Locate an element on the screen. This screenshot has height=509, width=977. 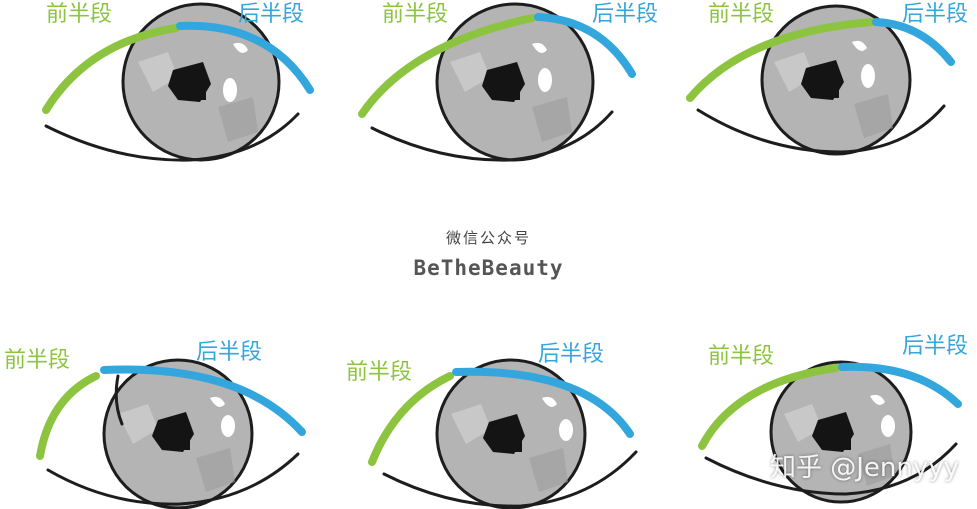
eye-diagram-4: 前半段 后半段 is located at coordinates (155, 421).